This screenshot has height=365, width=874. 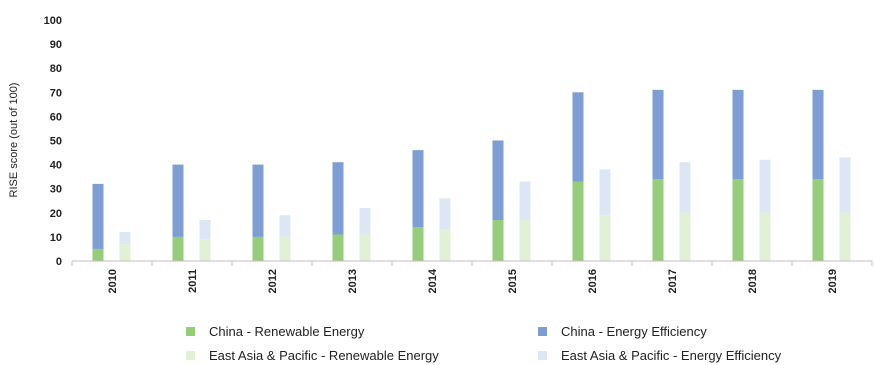 I want to click on y-tick-label: 0, so click(x=59, y=262).